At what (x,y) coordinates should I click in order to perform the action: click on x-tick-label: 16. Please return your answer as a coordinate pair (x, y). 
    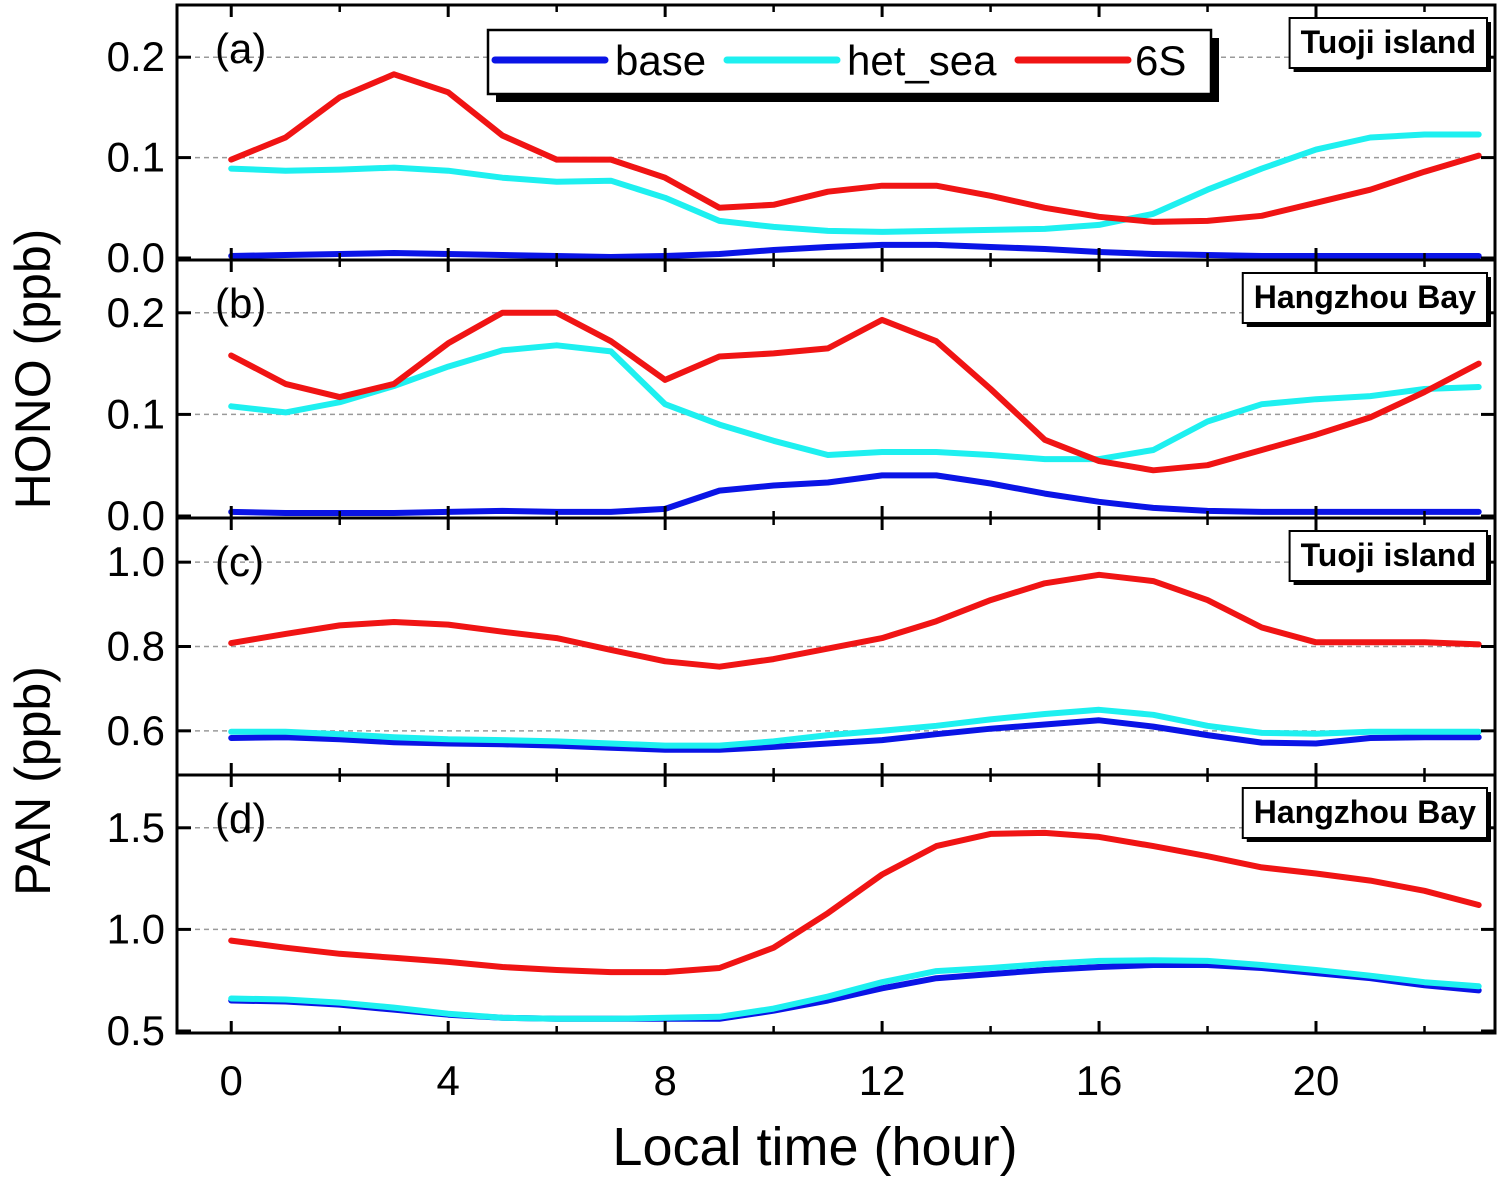
    Looking at the image, I should click on (1099, 1080).